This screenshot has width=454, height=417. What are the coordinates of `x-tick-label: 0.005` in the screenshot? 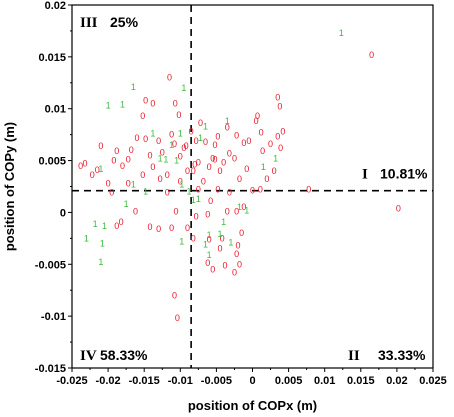 It's located at (289, 381).